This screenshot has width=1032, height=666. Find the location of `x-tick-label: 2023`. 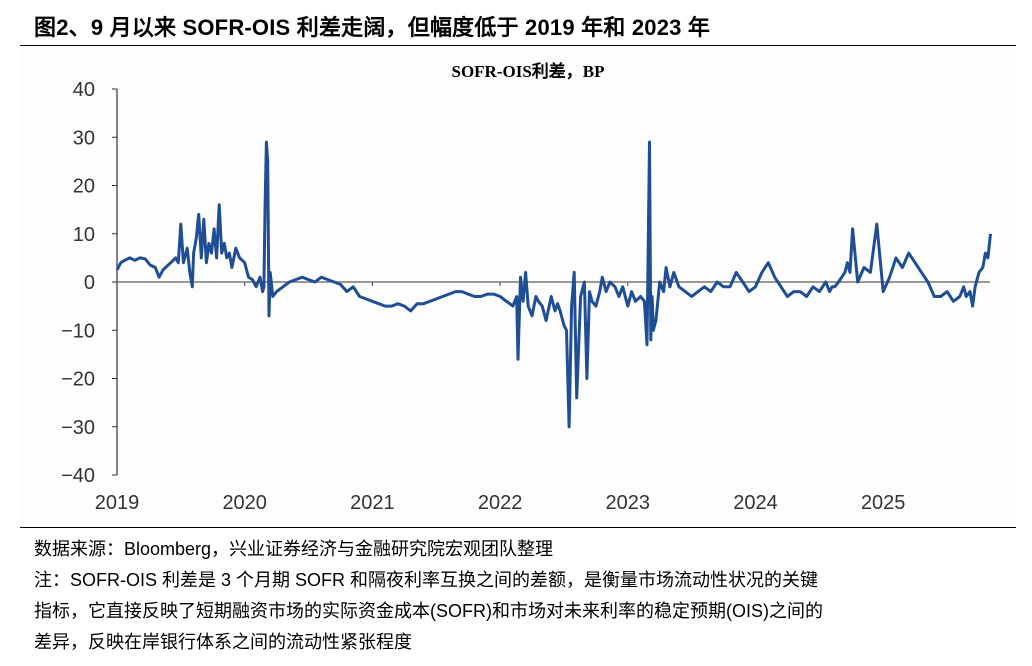

x-tick-label: 2023 is located at coordinates (628, 503).